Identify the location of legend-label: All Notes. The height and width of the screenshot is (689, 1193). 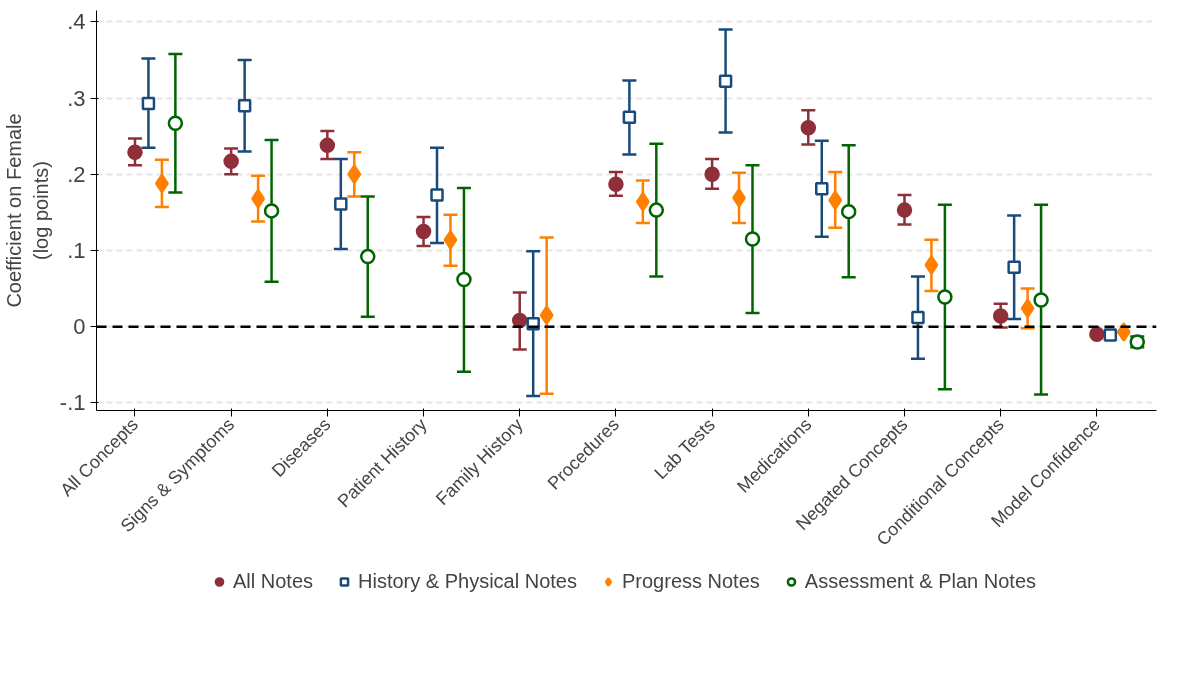
(272, 581).